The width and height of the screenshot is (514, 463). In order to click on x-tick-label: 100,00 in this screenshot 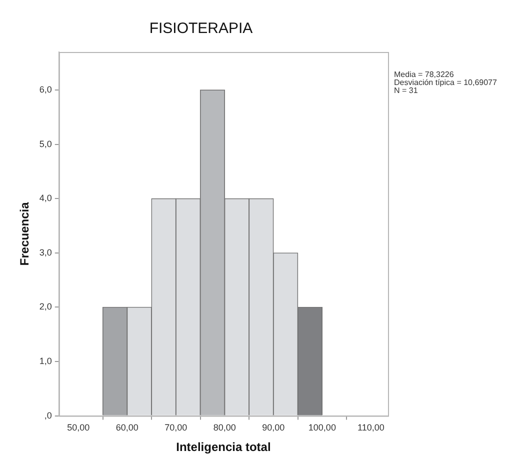, I will do `click(322, 427)`.